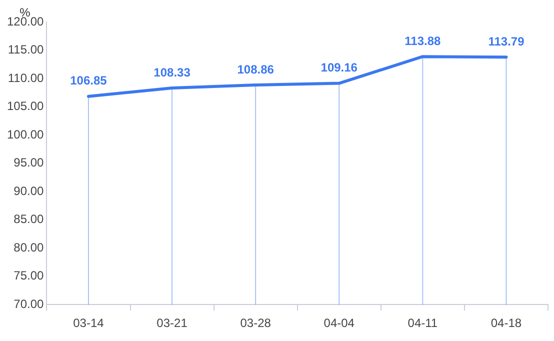  Describe the element at coordinates (29, 219) in the screenshot. I see `y-tick-label: 85.00` at that location.